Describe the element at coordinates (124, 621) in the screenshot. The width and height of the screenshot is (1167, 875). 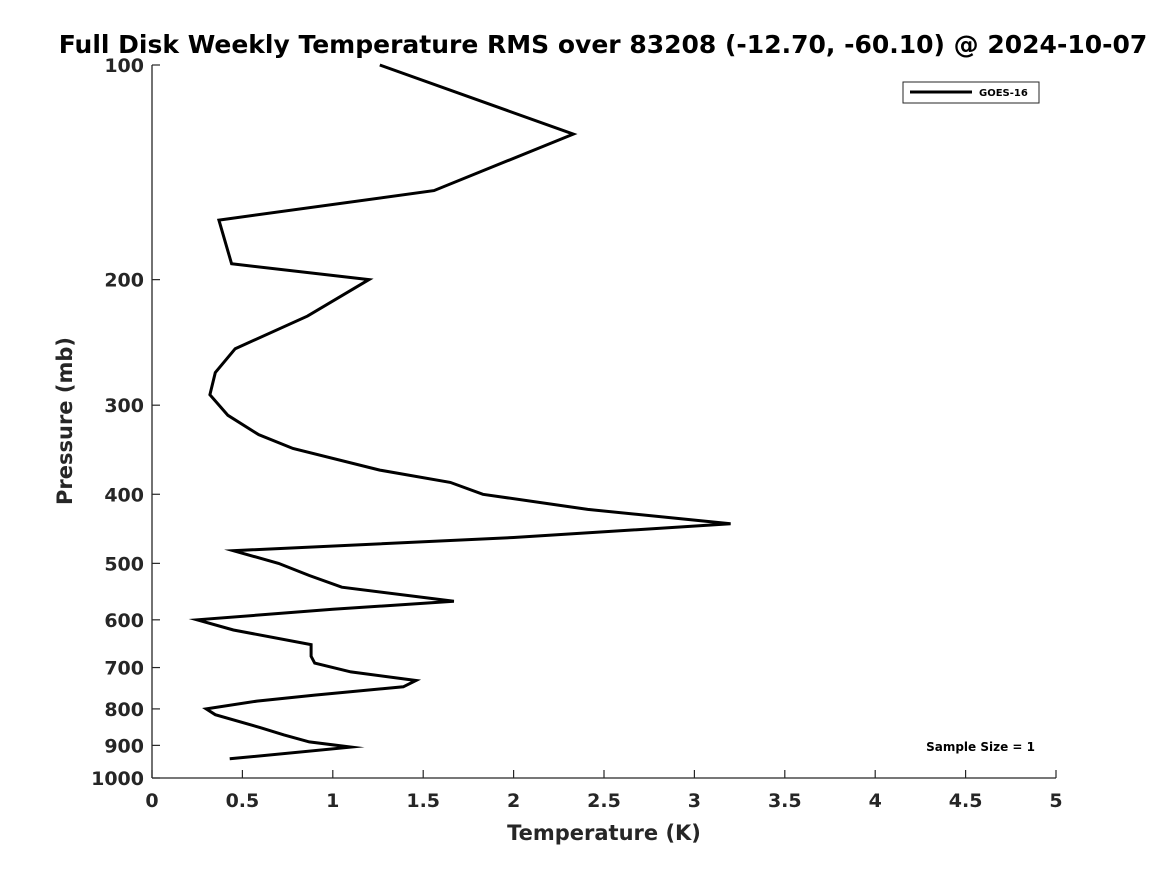
I see `y-tick-label: 600` at that location.